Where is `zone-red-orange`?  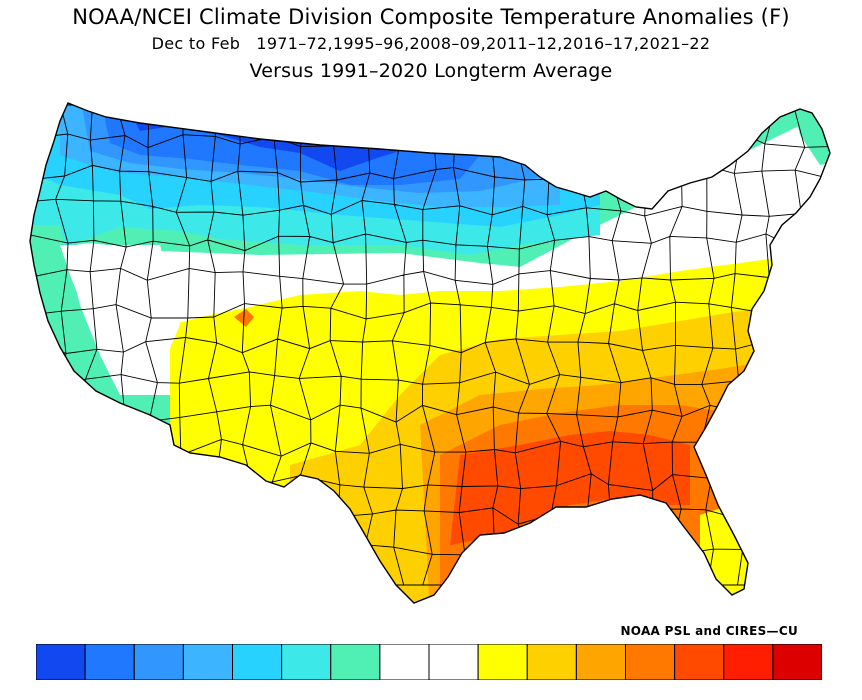 zone-red-orange is located at coordinates (570, 488).